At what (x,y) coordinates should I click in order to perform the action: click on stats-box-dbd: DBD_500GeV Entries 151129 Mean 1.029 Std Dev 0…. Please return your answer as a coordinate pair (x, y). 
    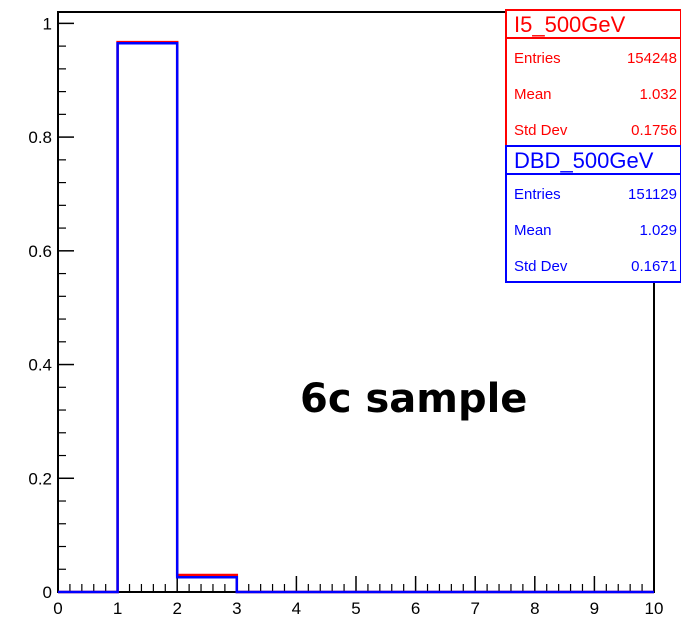
    Looking at the image, I should click on (593, 214).